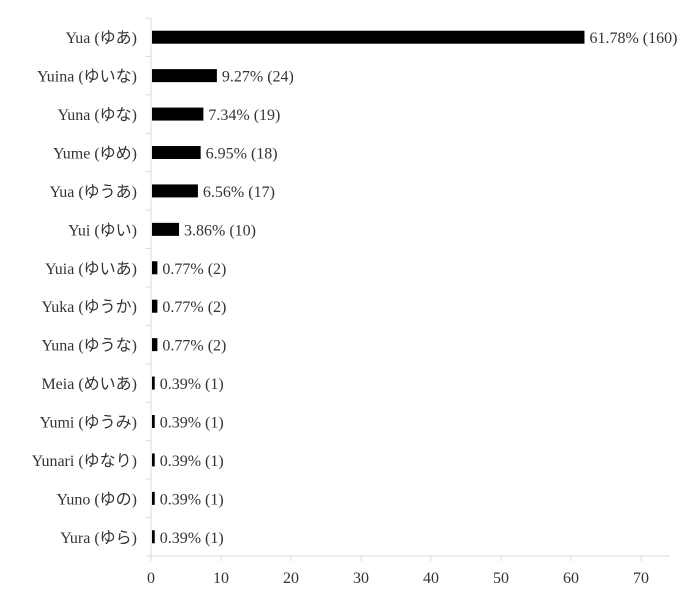 Image resolution: width=700 pixels, height=604 pixels. I want to click on data-label: 6.95% (18), so click(242, 154).